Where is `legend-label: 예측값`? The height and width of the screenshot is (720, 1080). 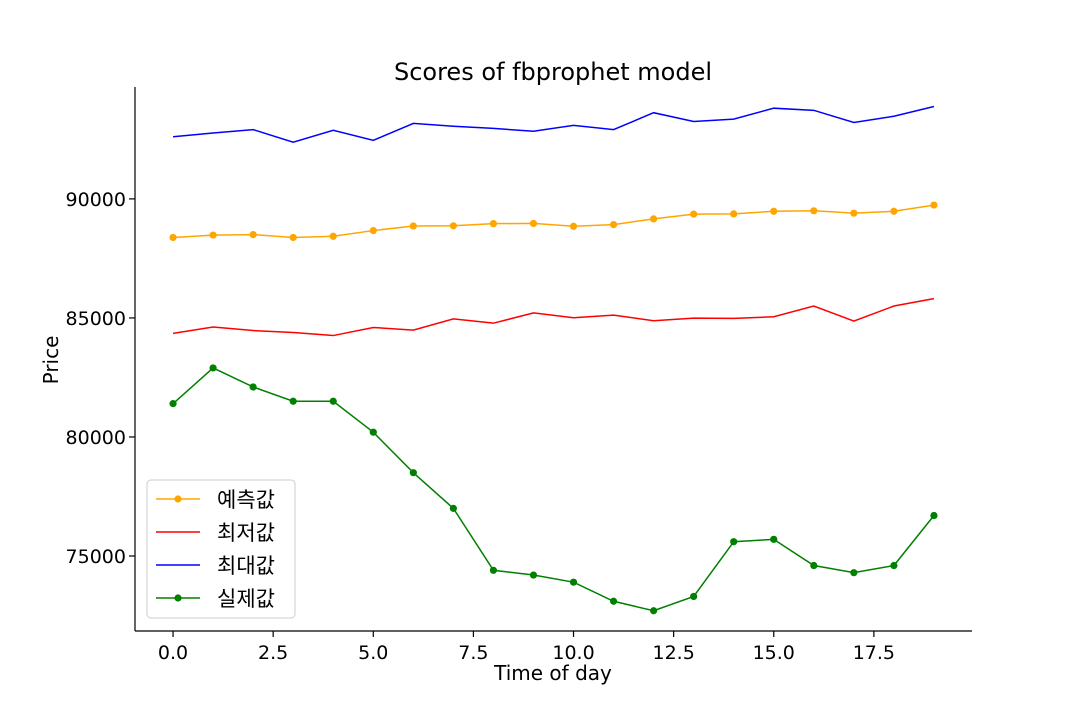
legend-label: 예측값 is located at coordinates (246, 500).